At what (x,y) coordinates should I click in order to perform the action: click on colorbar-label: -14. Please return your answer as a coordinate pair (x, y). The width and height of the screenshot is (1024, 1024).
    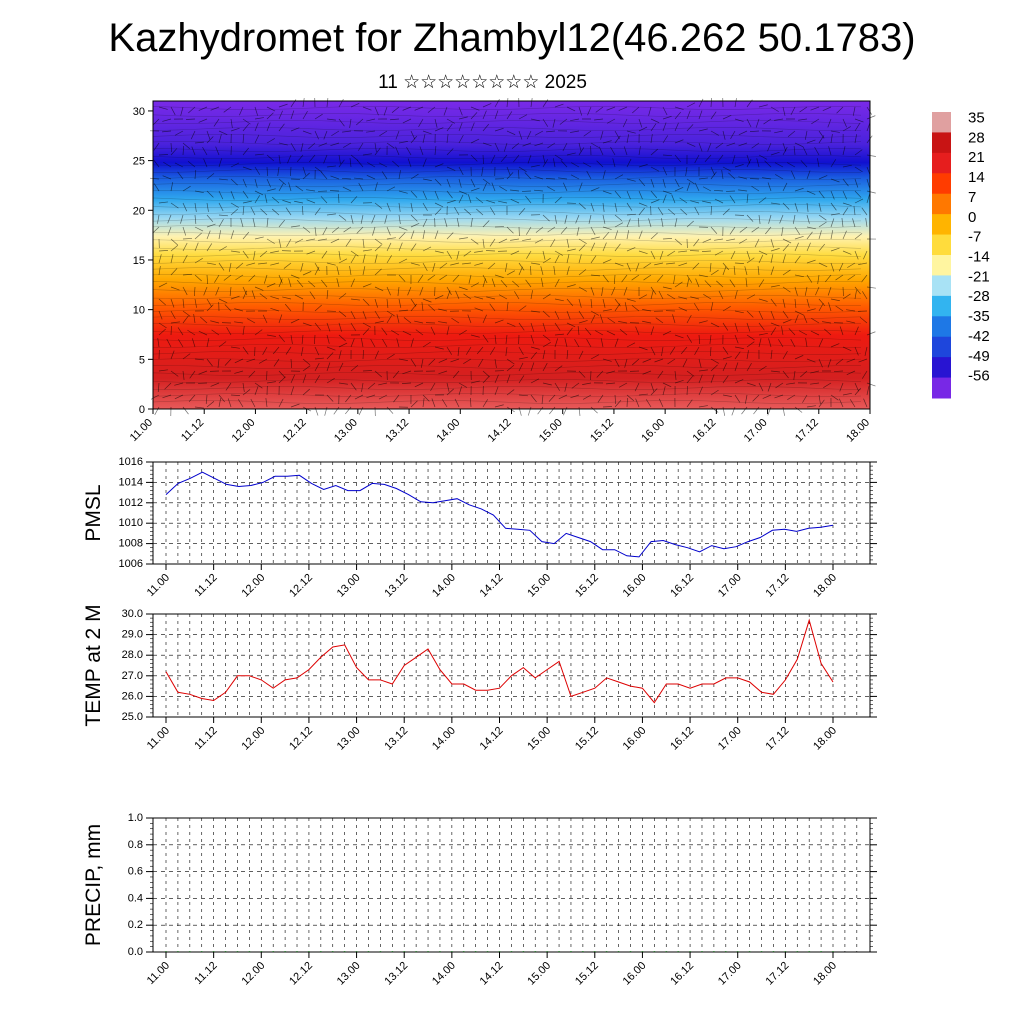
    Looking at the image, I should click on (979, 257).